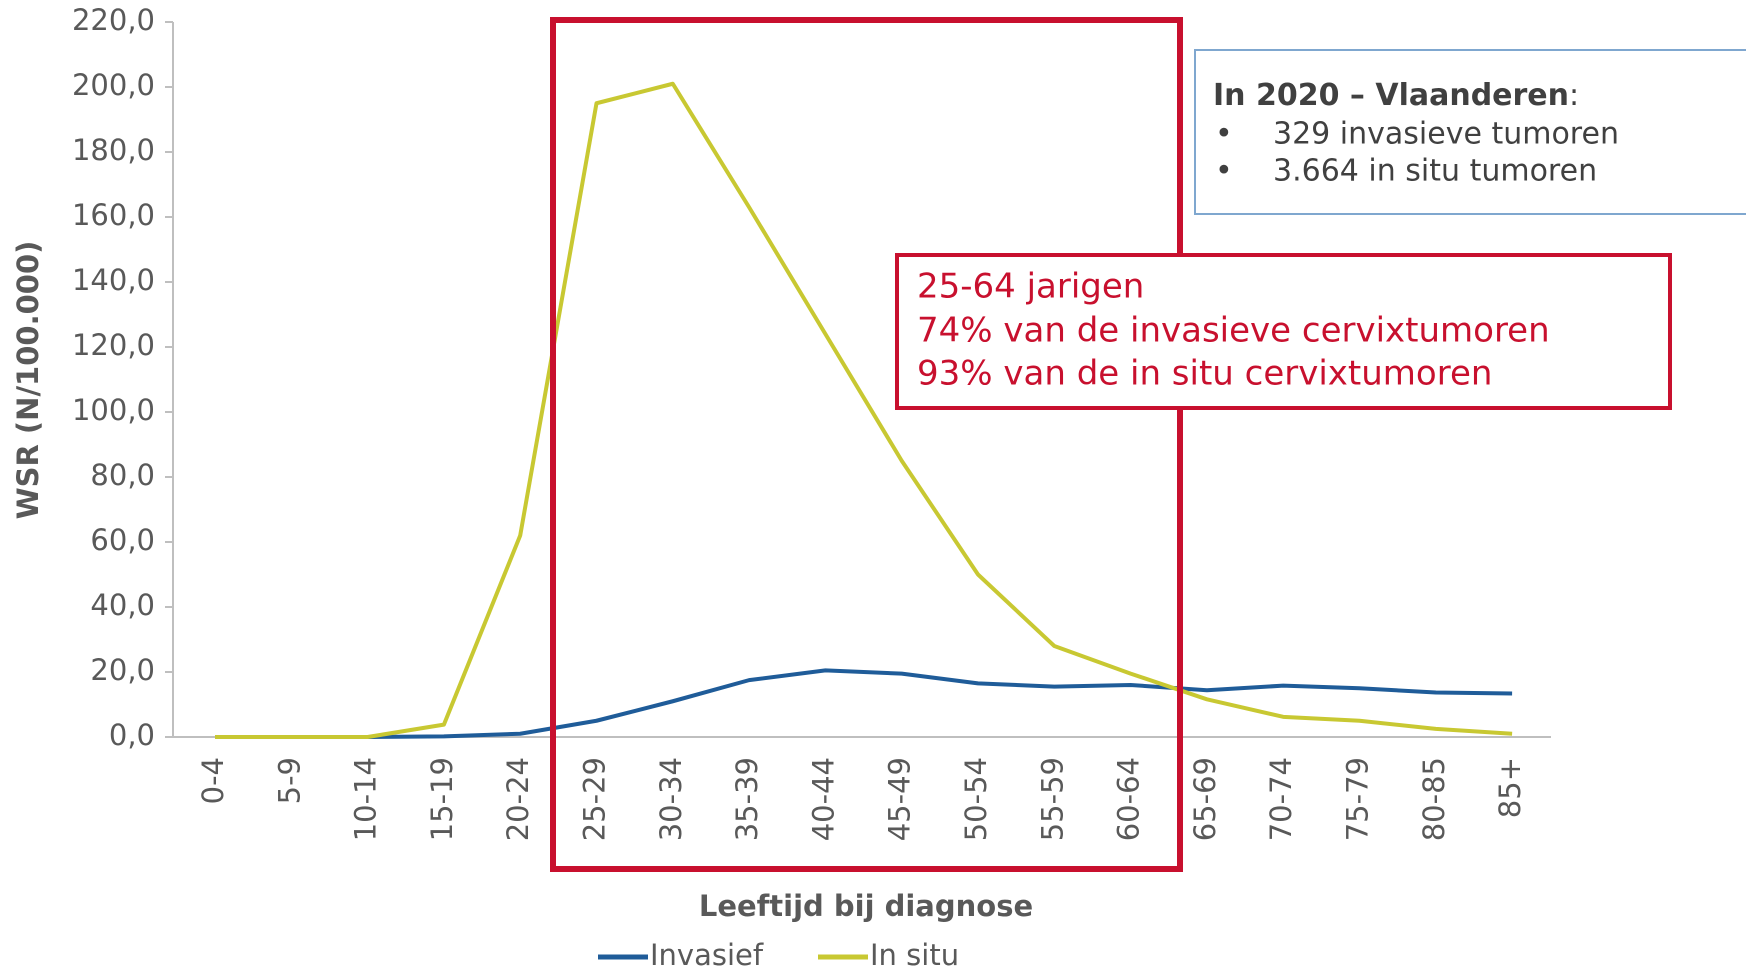 The width and height of the screenshot is (1746, 973). I want to click on y-tick-label: 80,0, so click(122, 475).